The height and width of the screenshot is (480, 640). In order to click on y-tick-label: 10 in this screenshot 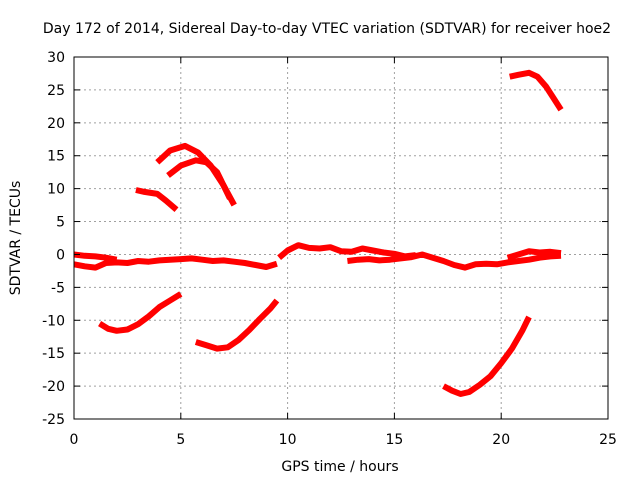, I will do `click(56, 190)`.